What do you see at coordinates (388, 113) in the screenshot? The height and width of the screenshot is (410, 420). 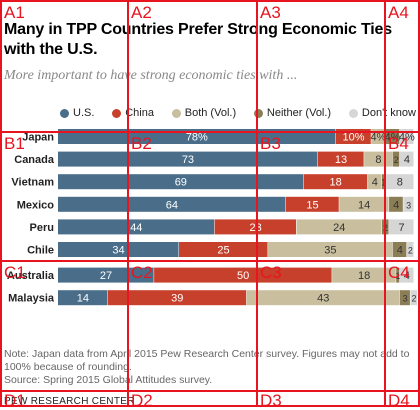 I see `legend-label-dont-know: Don't know` at bounding box center [388, 113].